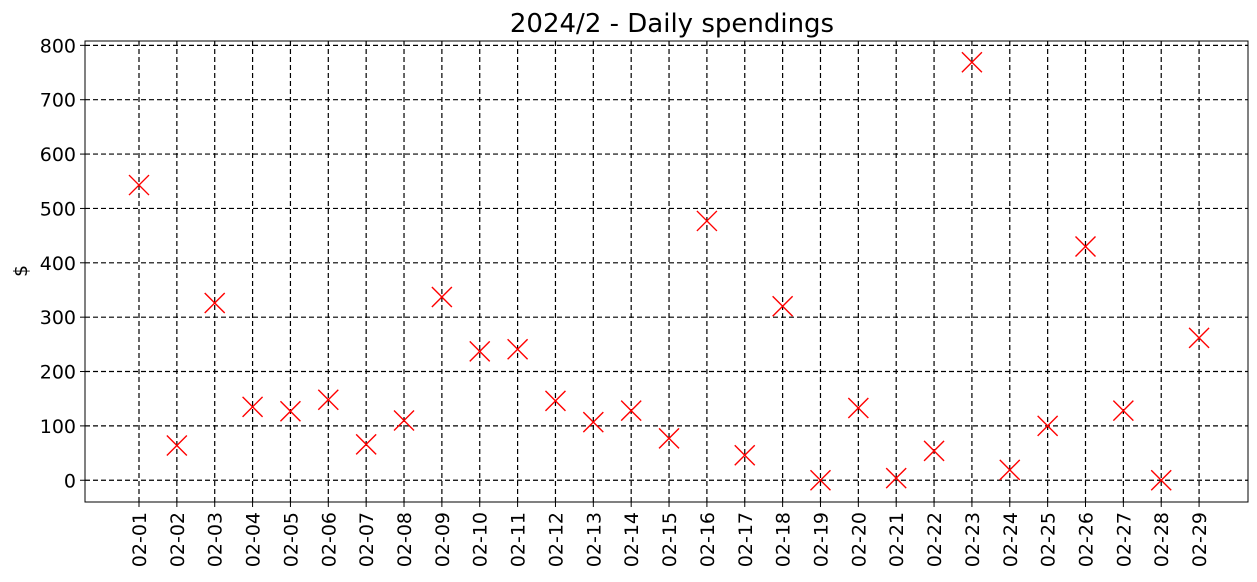 The width and height of the screenshot is (1257, 582). I want to click on x-tick-label: 02-17, so click(746, 539).